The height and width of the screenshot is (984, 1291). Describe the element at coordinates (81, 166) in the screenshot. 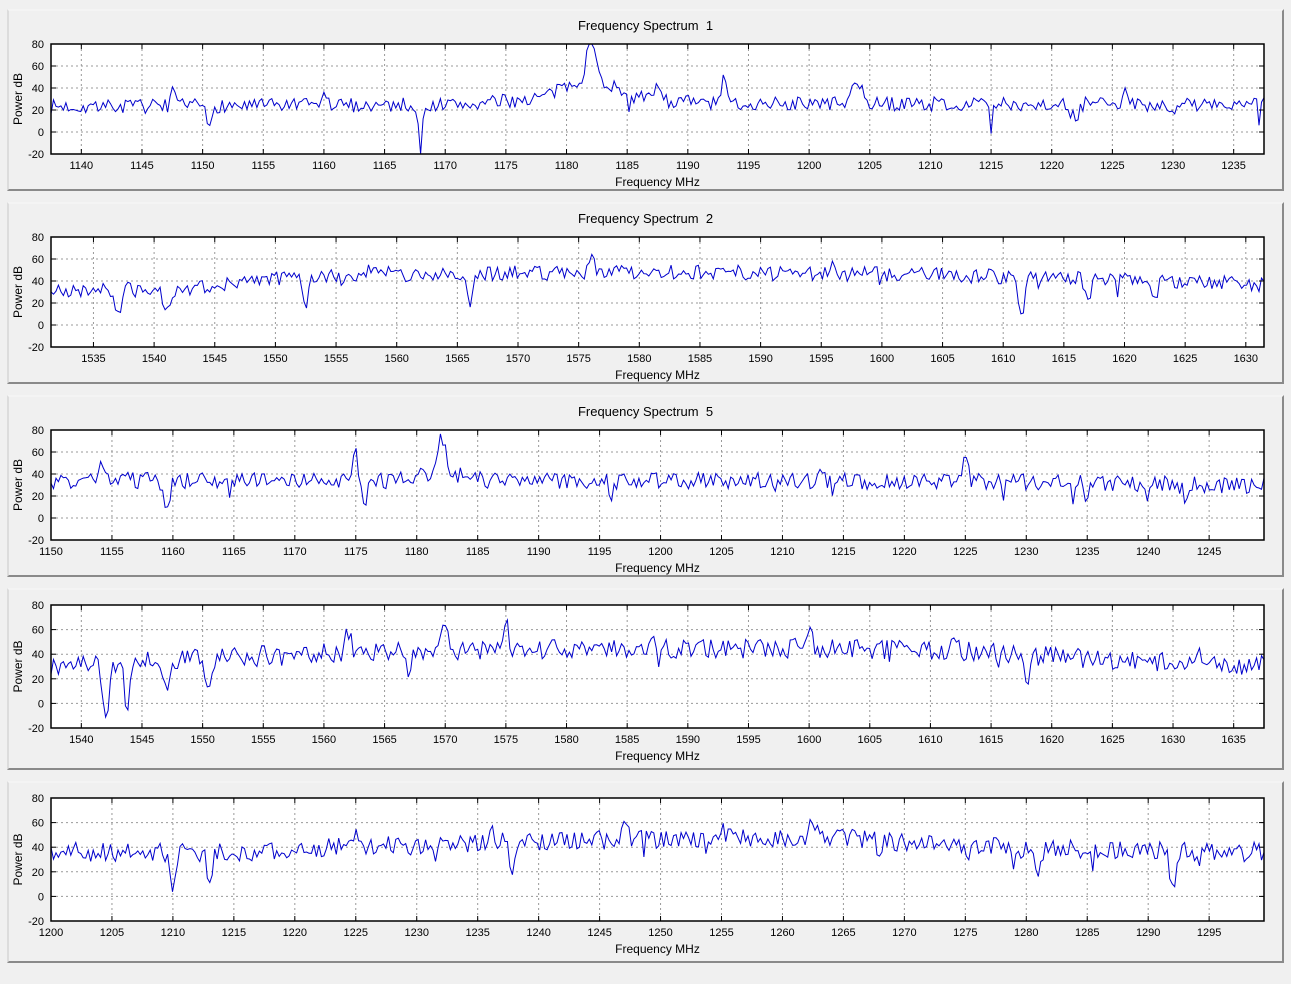

I see `svg-text: 1140` at that location.